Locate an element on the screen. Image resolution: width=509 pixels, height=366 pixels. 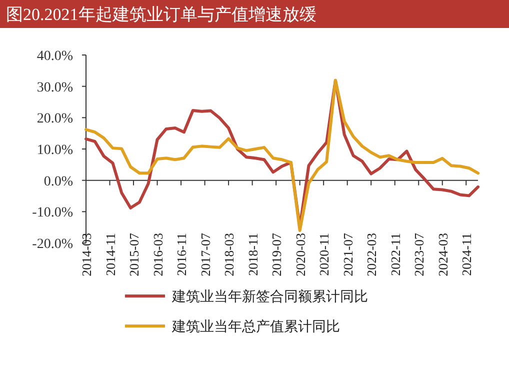
x-tick-label: 2022-11 is located at coordinates (395, 254).